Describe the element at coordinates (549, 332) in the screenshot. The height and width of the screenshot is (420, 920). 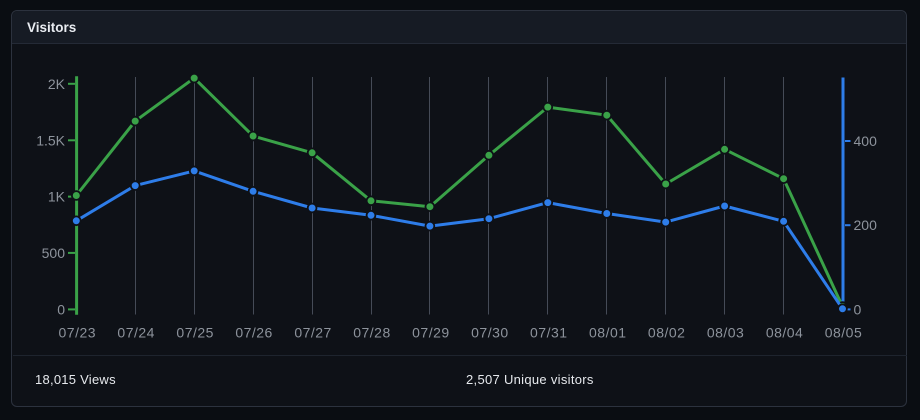
I see `svg-text: 07/31` at that location.